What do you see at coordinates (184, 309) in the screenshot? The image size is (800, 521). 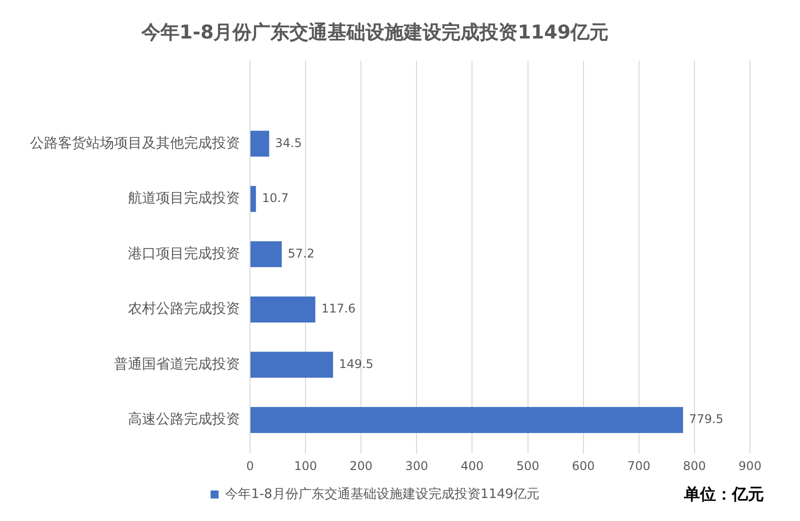 I see `y-tick-label: 农村公路完成投资` at bounding box center [184, 309].